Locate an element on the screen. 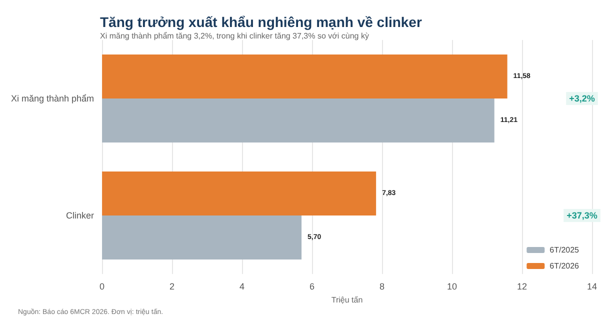  x-tick-label: 14 is located at coordinates (592, 287).